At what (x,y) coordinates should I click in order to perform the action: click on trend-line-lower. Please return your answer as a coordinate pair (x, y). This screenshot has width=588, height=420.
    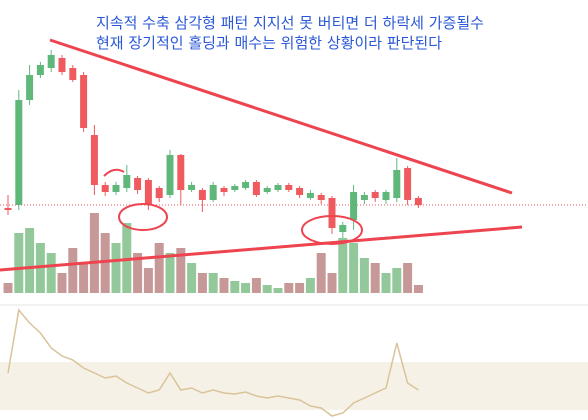
    Looking at the image, I should click on (261, 248).